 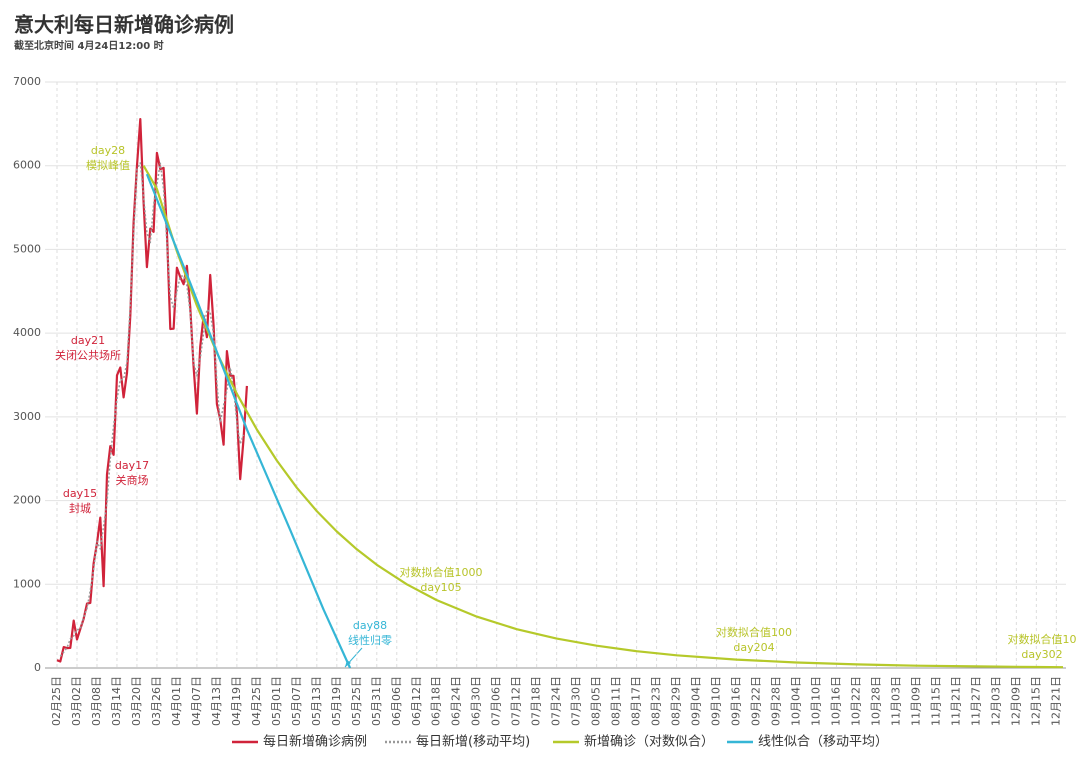 What do you see at coordinates (27, 416) in the screenshot?
I see `y-tick-label: 3000` at bounding box center [27, 416].